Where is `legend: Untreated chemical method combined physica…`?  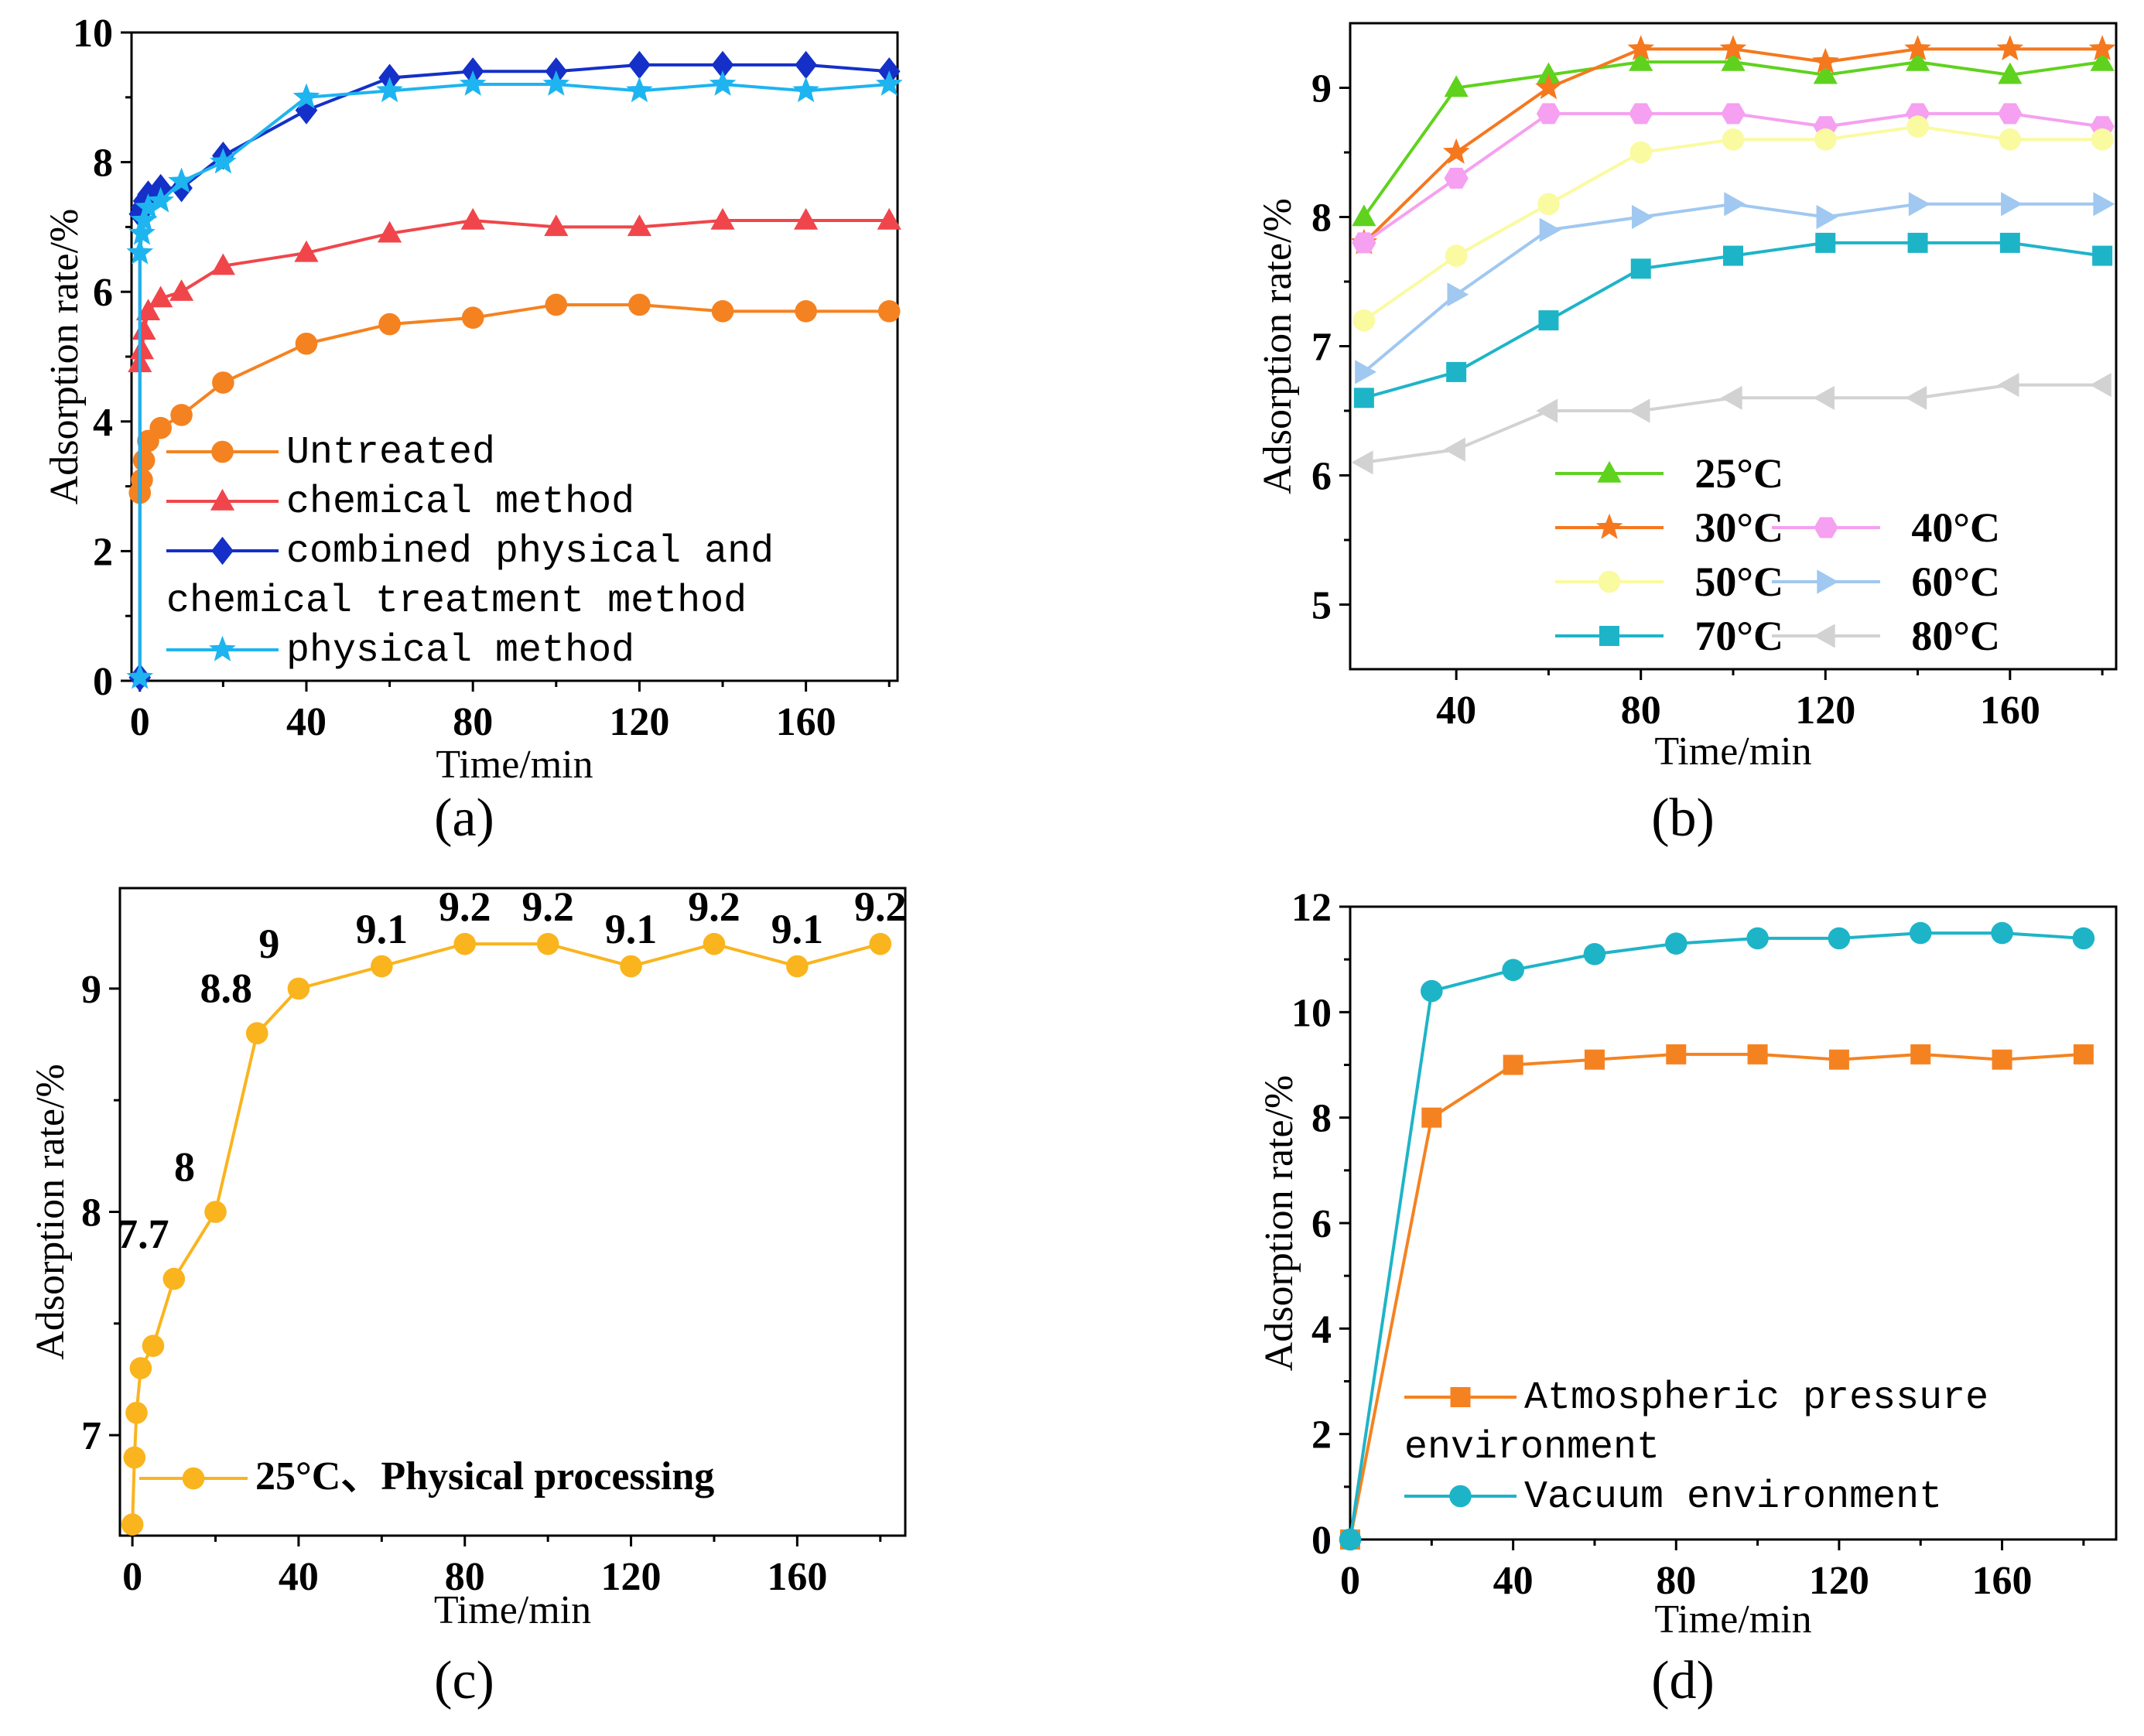
legend: Untreated chemical method combined physica… is located at coordinates (470, 552).